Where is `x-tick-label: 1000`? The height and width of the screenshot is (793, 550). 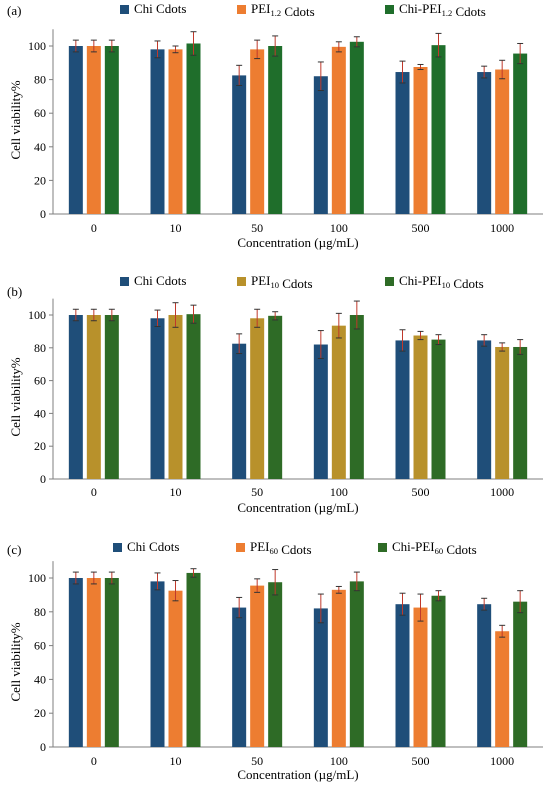 x-tick-label: 1000 is located at coordinates (502, 492).